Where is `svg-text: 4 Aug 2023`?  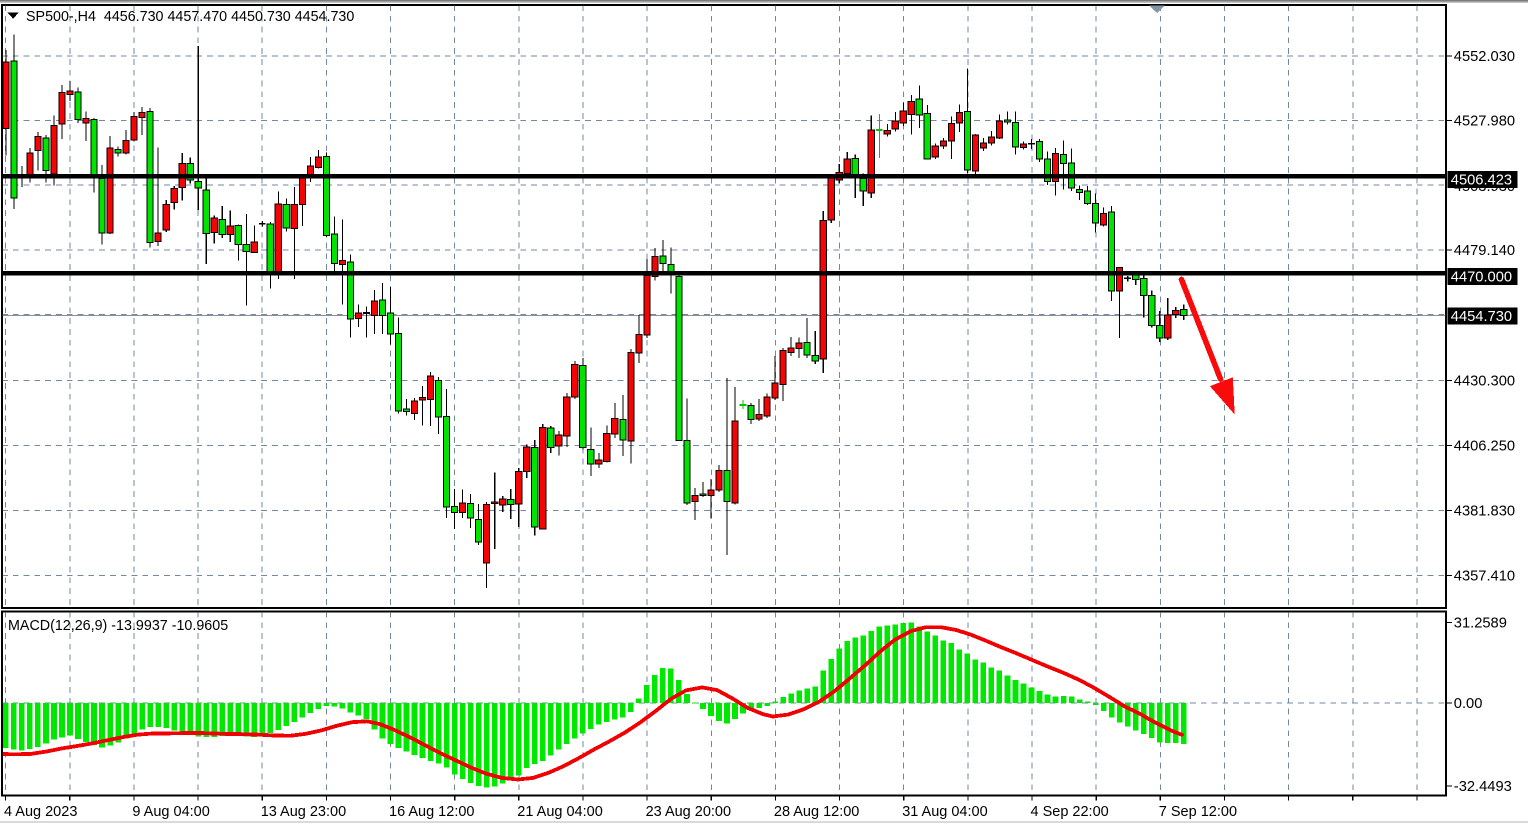
svg-text: 4 Aug 2023 is located at coordinates (40, 812).